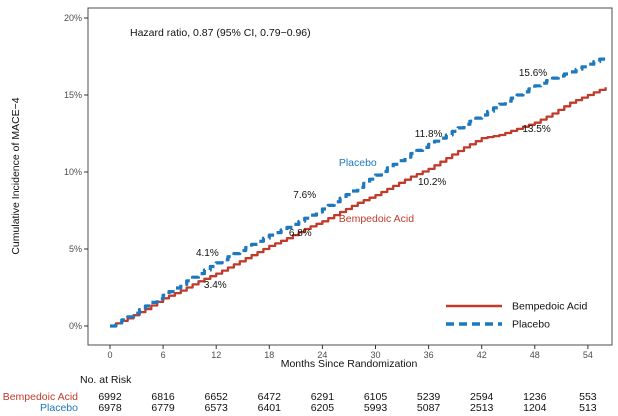 This screenshot has width=618, height=416. What do you see at coordinates (375, 355) in the screenshot?
I see `x-tick-label: 30` at bounding box center [375, 355].